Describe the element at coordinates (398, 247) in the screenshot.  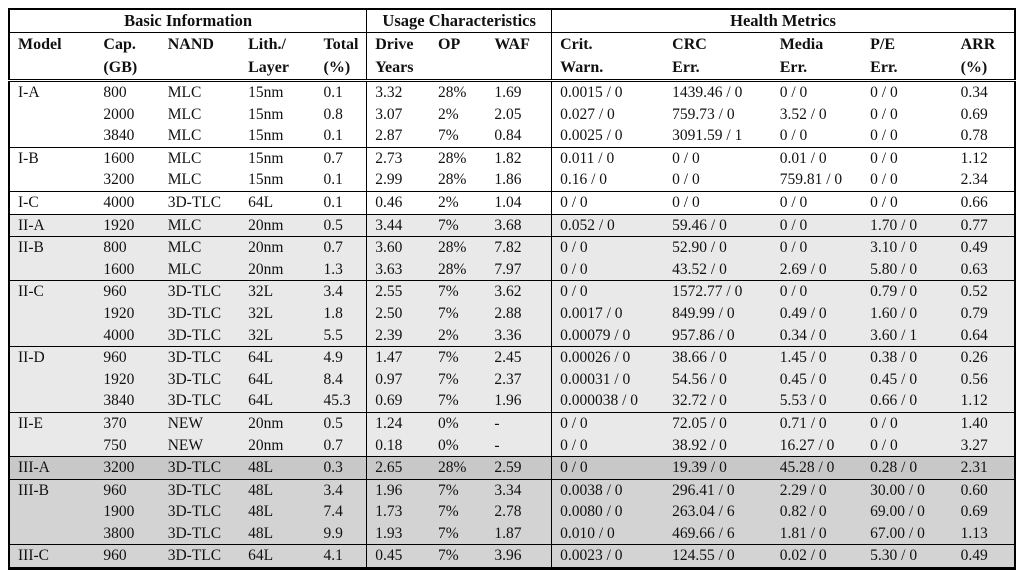
I see `cell-drive-years: 3.60` at that location.